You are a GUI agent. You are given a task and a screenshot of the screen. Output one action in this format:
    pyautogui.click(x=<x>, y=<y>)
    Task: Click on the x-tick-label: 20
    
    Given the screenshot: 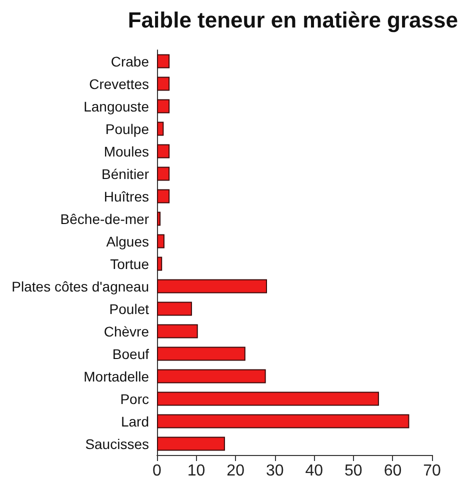 What is the action you would take?
    pyautogui.click(x=235, y=471)
    